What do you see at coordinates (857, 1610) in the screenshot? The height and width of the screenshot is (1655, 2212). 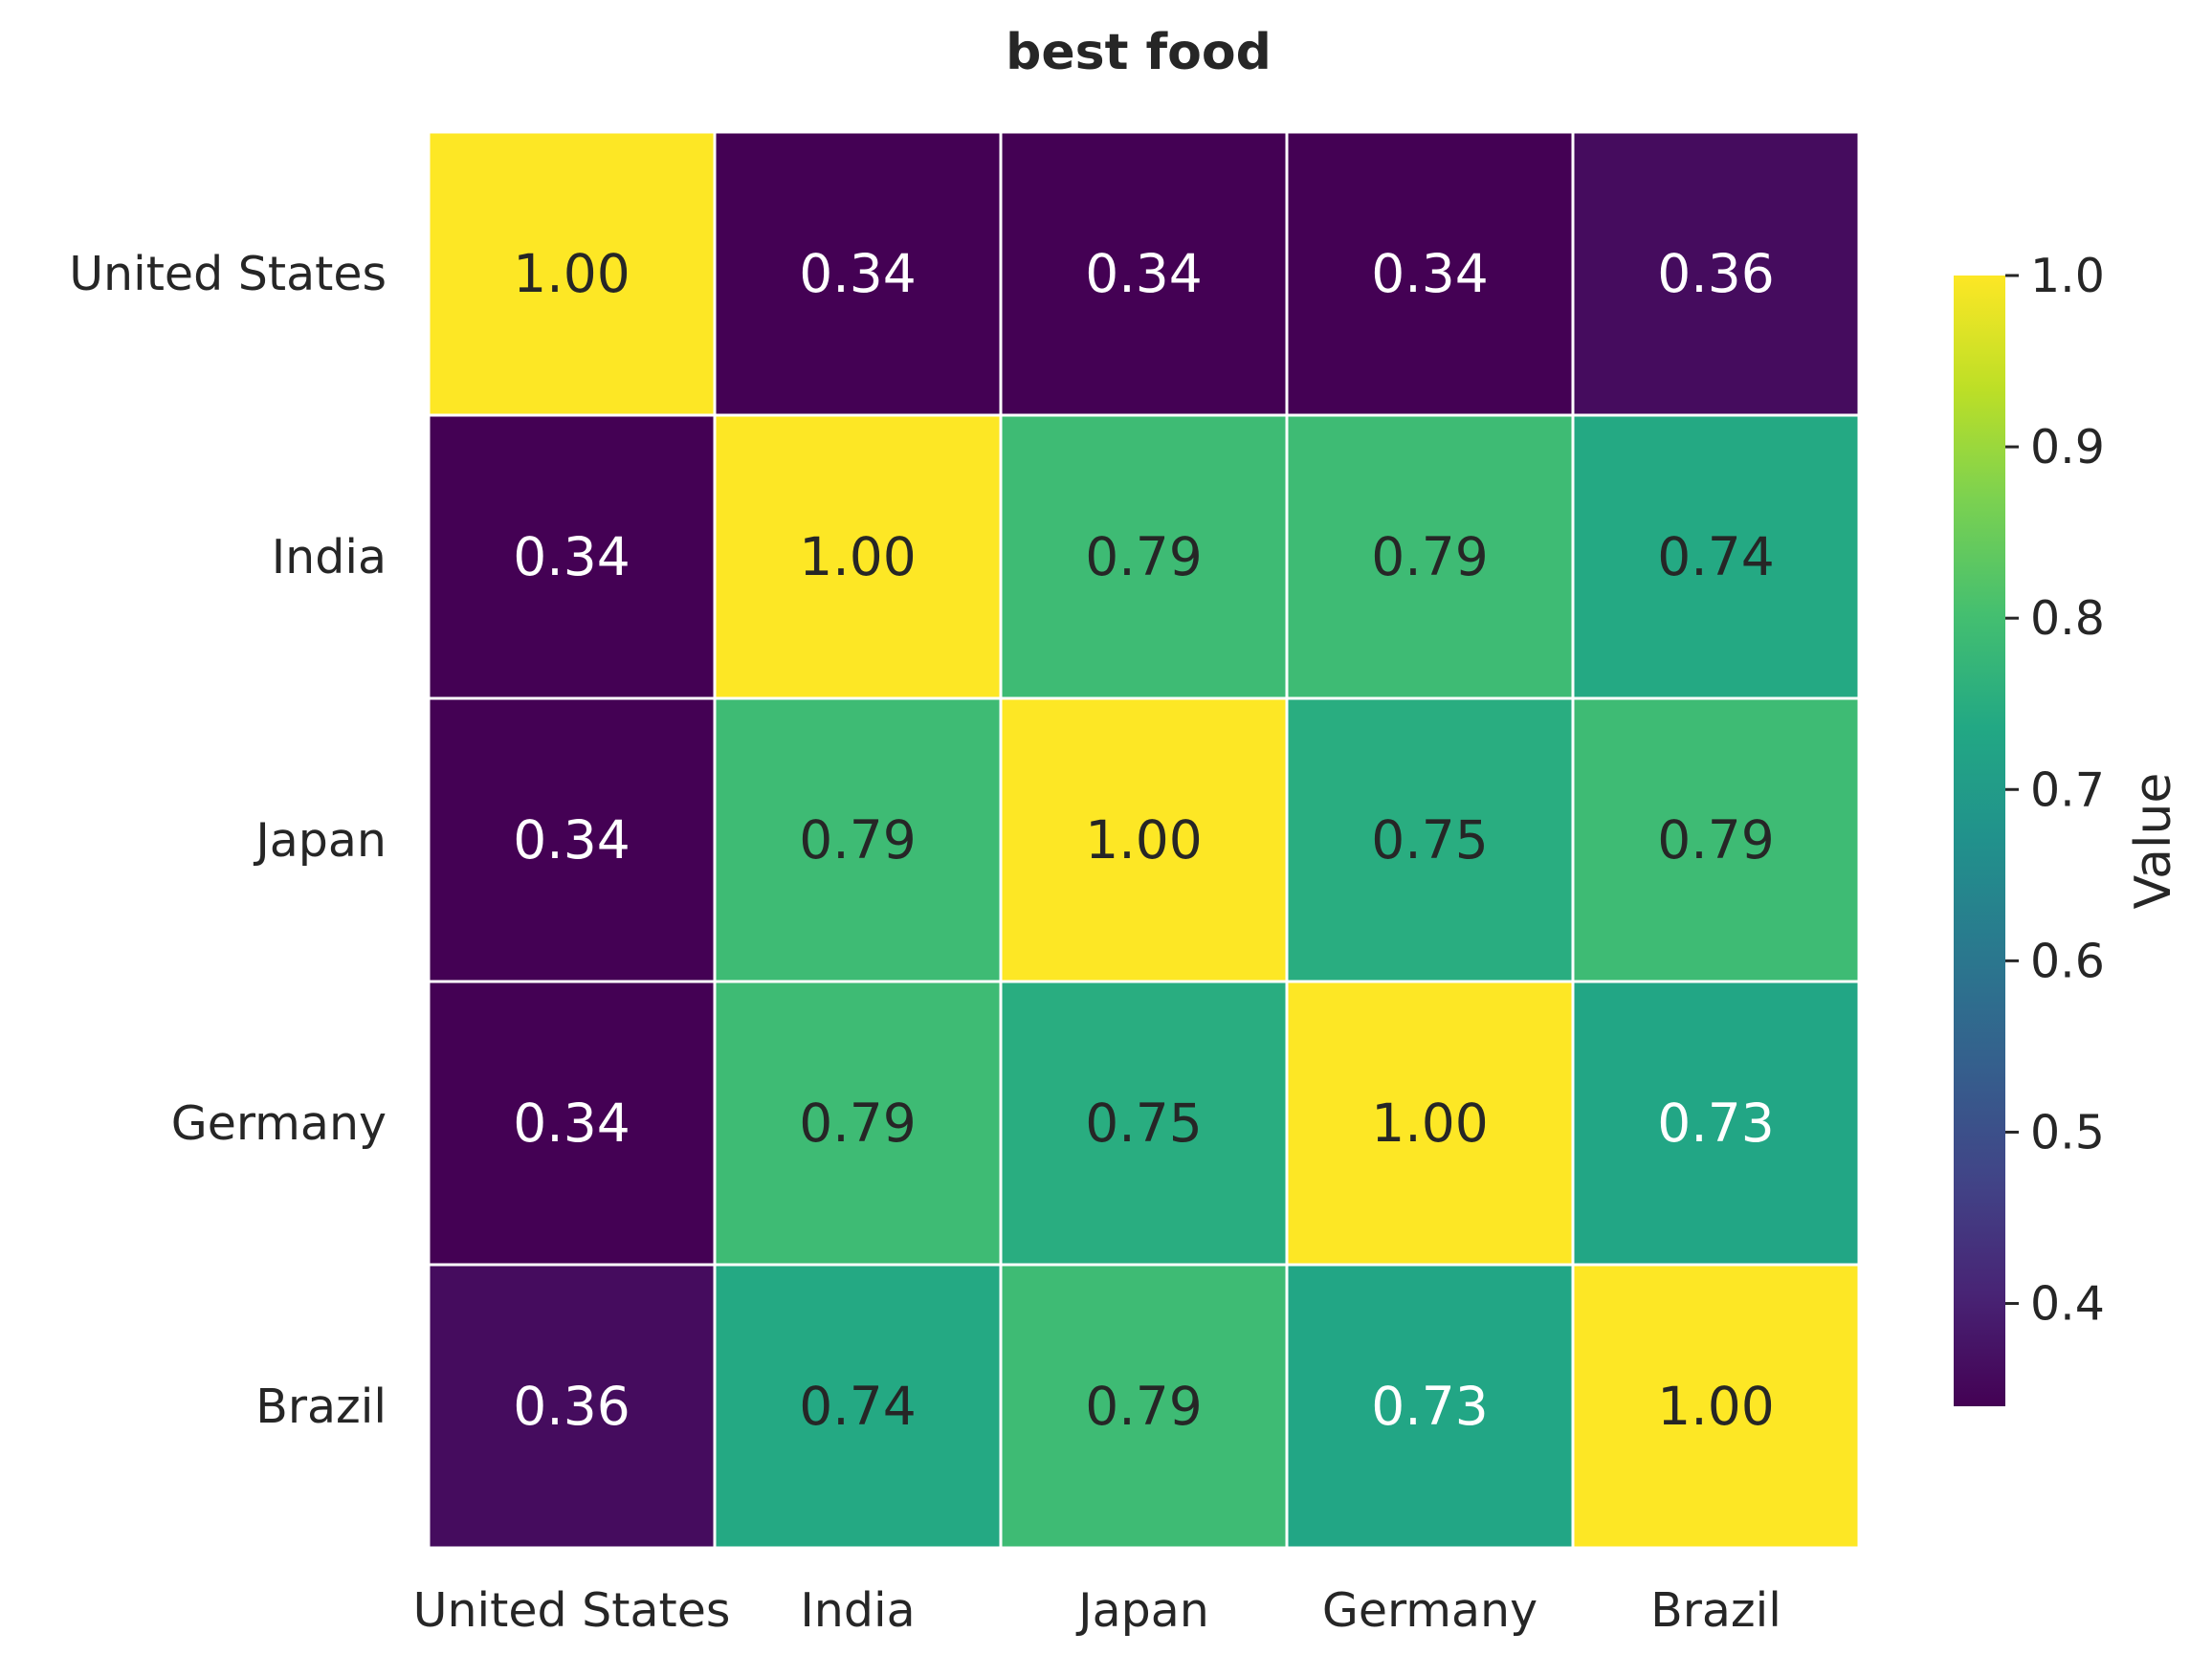 I see `column-label: India` at bounding box center [857, 1610].